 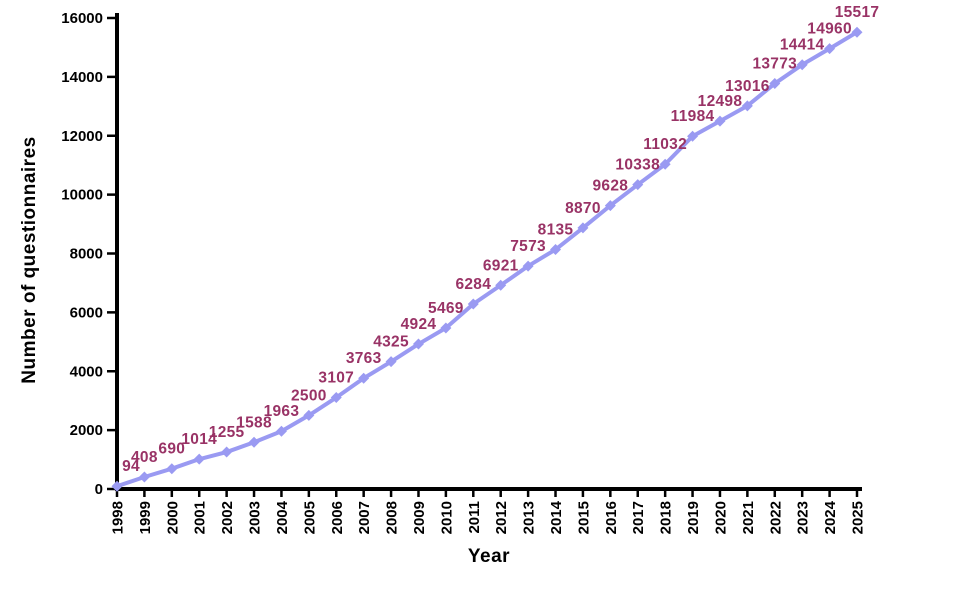 What do you see at coordinates (774, 64) in the screenshot?
I see `data-label: 13773` at bounding box center [774, 64].